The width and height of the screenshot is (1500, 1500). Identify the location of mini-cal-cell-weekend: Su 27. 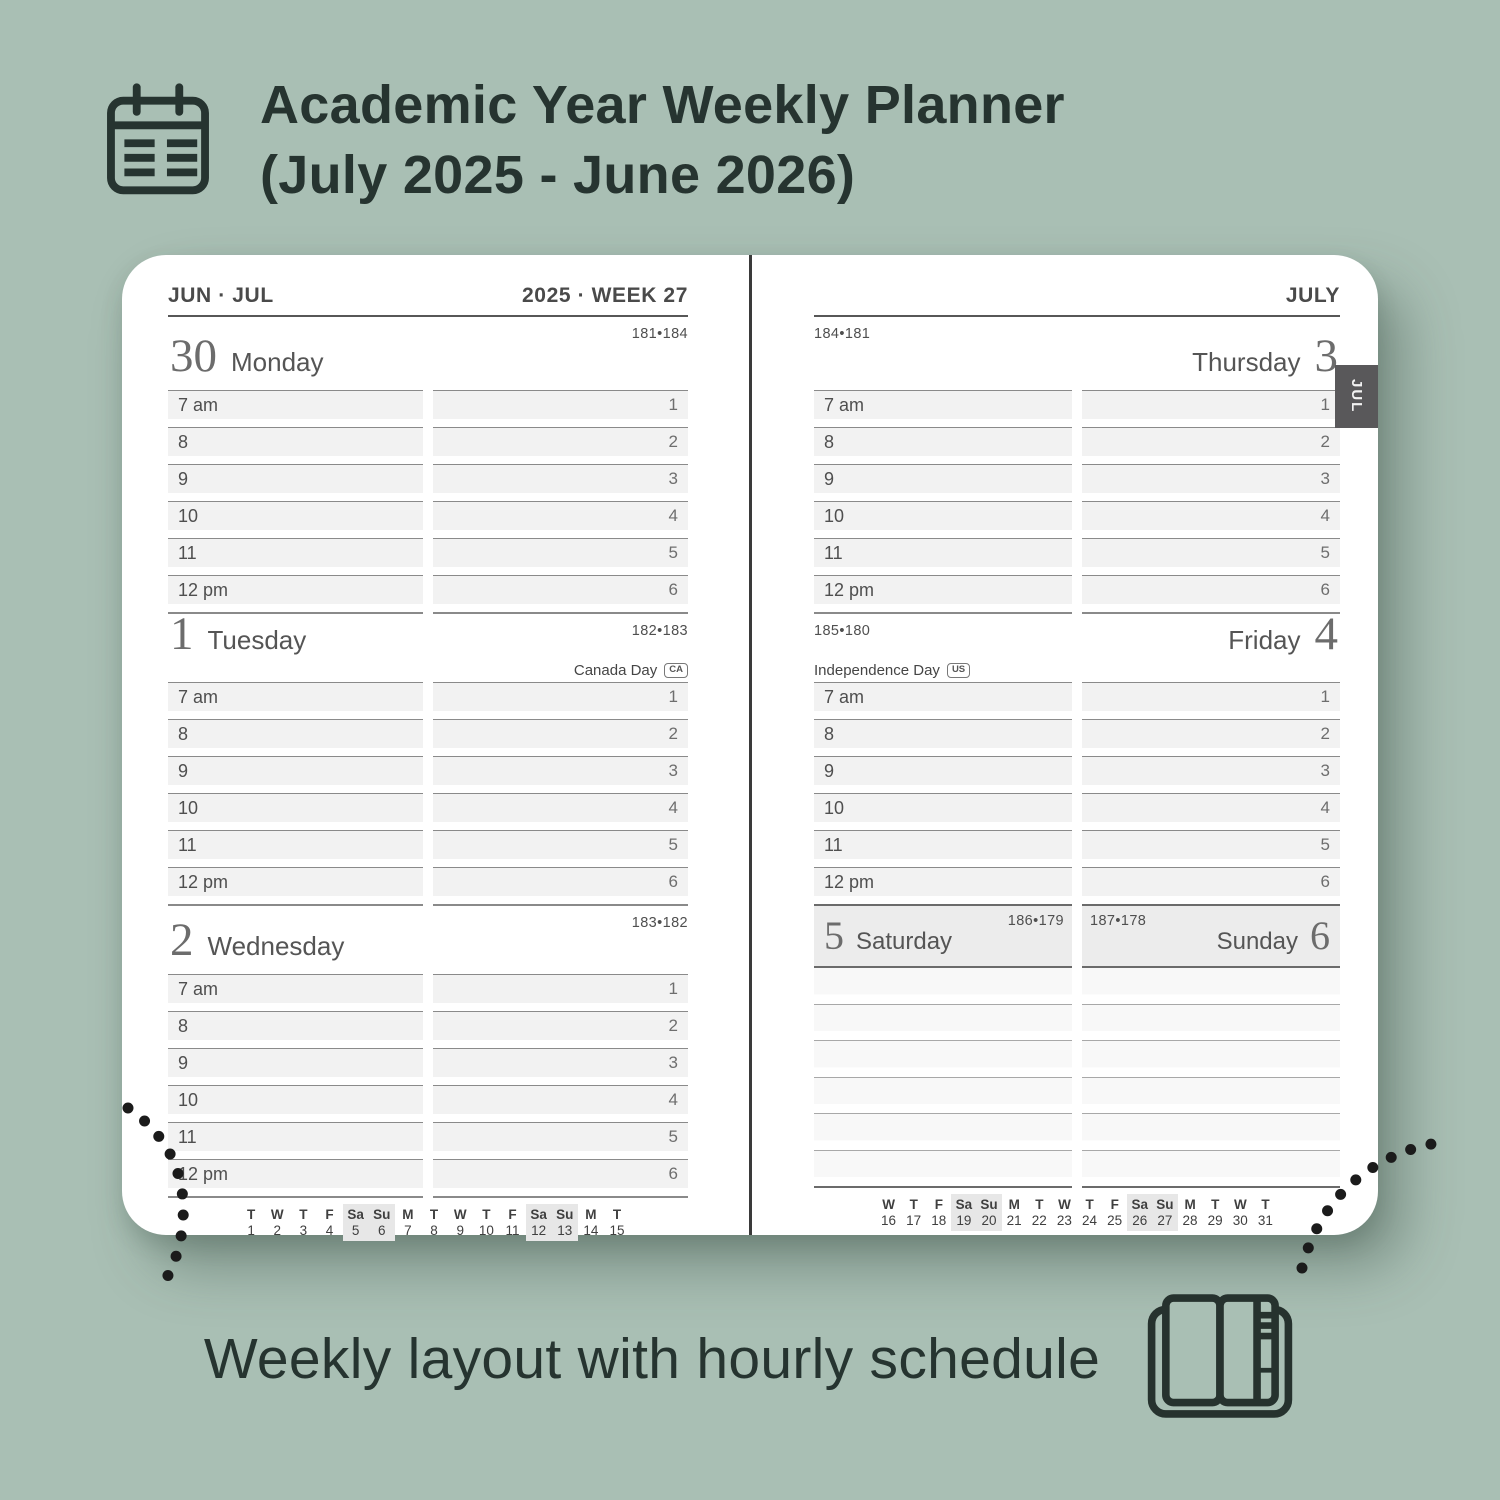
(1165, 1212).